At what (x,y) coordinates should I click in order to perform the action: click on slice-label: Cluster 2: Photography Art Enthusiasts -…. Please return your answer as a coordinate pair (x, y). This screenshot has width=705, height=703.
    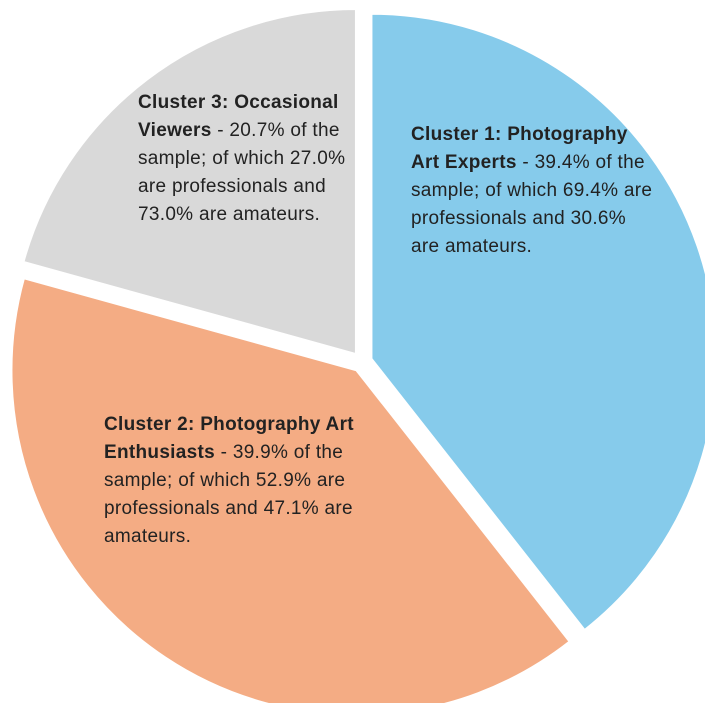
    Looking at the image, I should click on (246, 481).